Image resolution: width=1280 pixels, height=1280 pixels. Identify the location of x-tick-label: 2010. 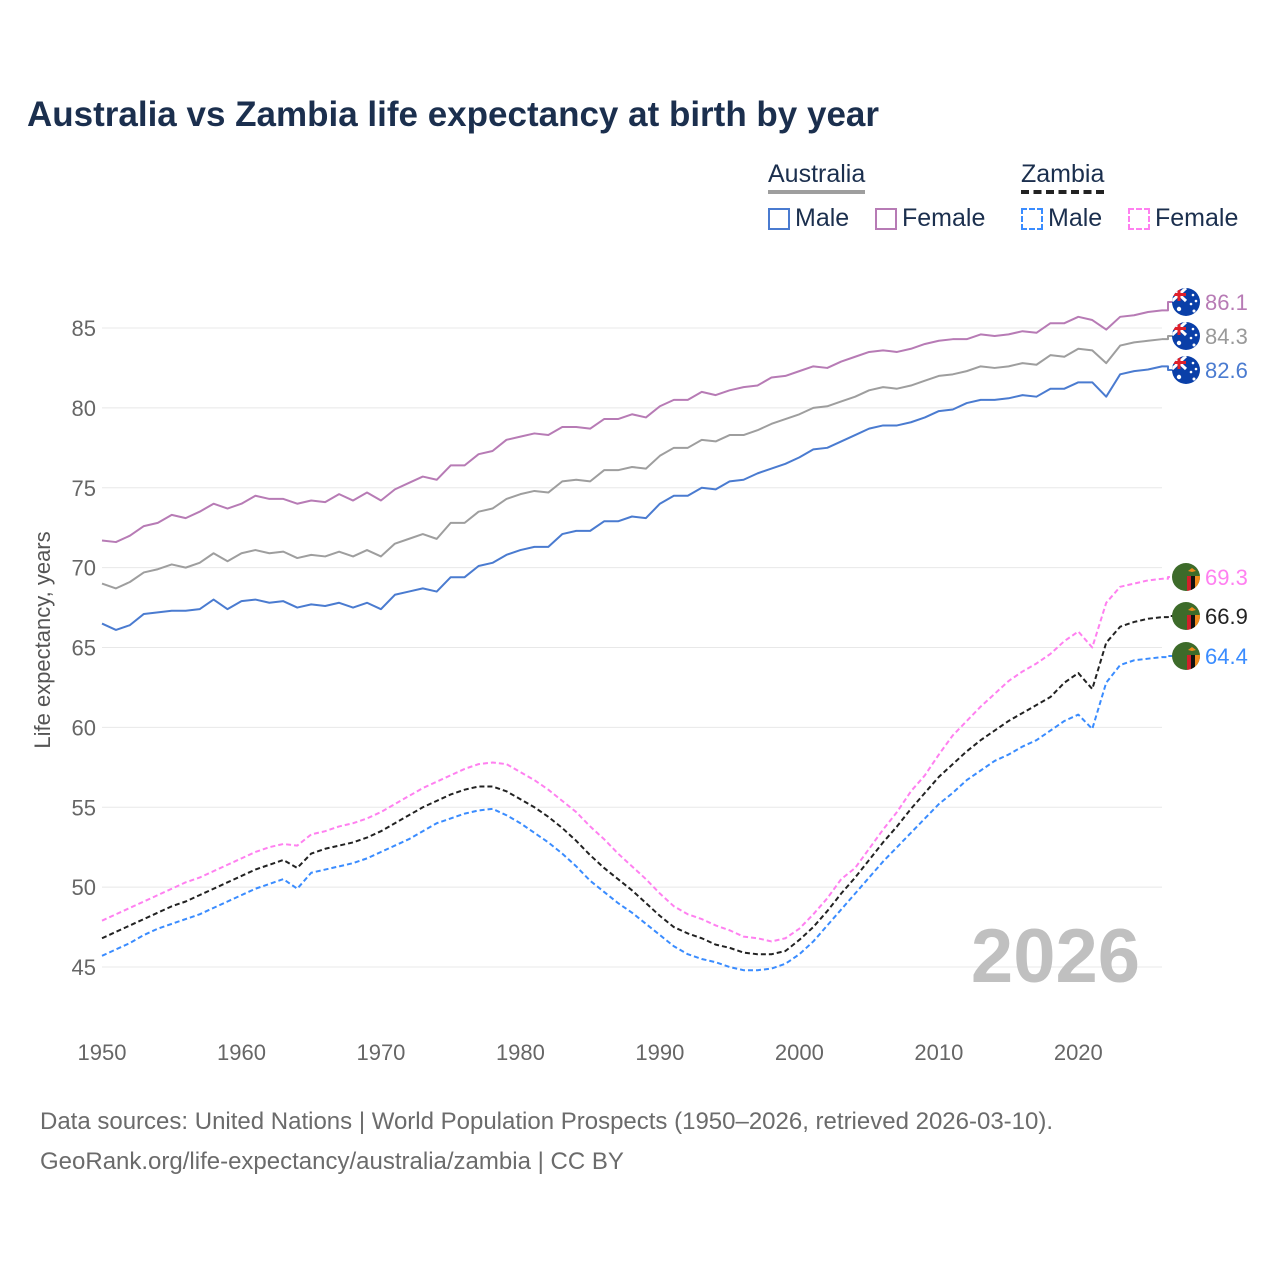
(938, 1052).